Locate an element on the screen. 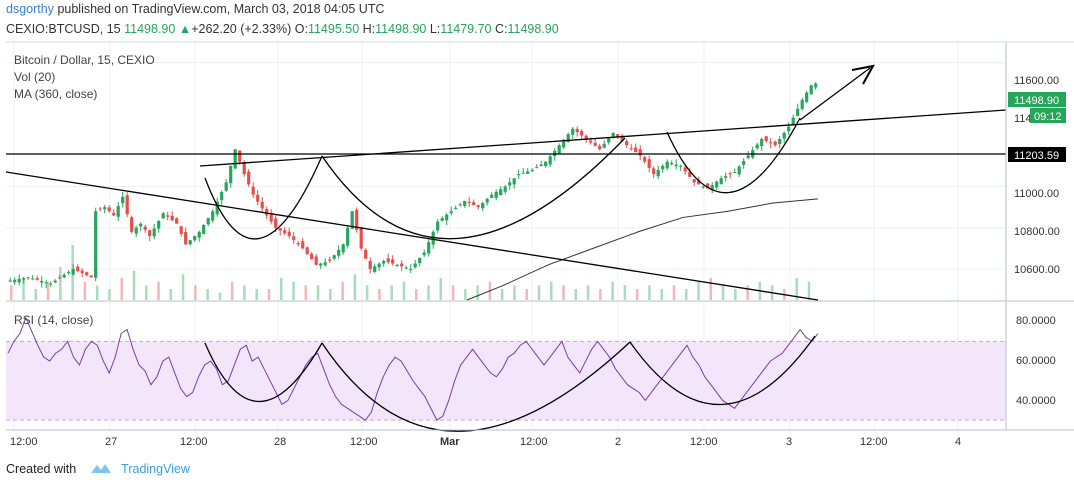 The width and height of the screenshot is (1074, 487). upward-projection-line is located at coordinates (835, 94).